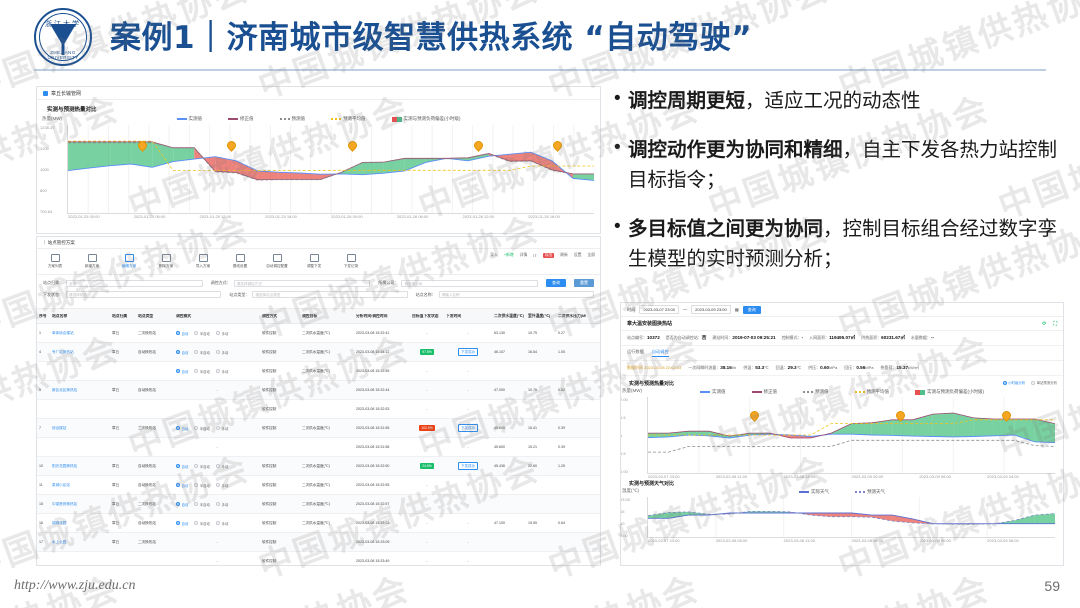  What do you see at coordinates (59, 522) in the screenshot?
I see `station-link: 锦绣花园` at bounding box center [59, 522].